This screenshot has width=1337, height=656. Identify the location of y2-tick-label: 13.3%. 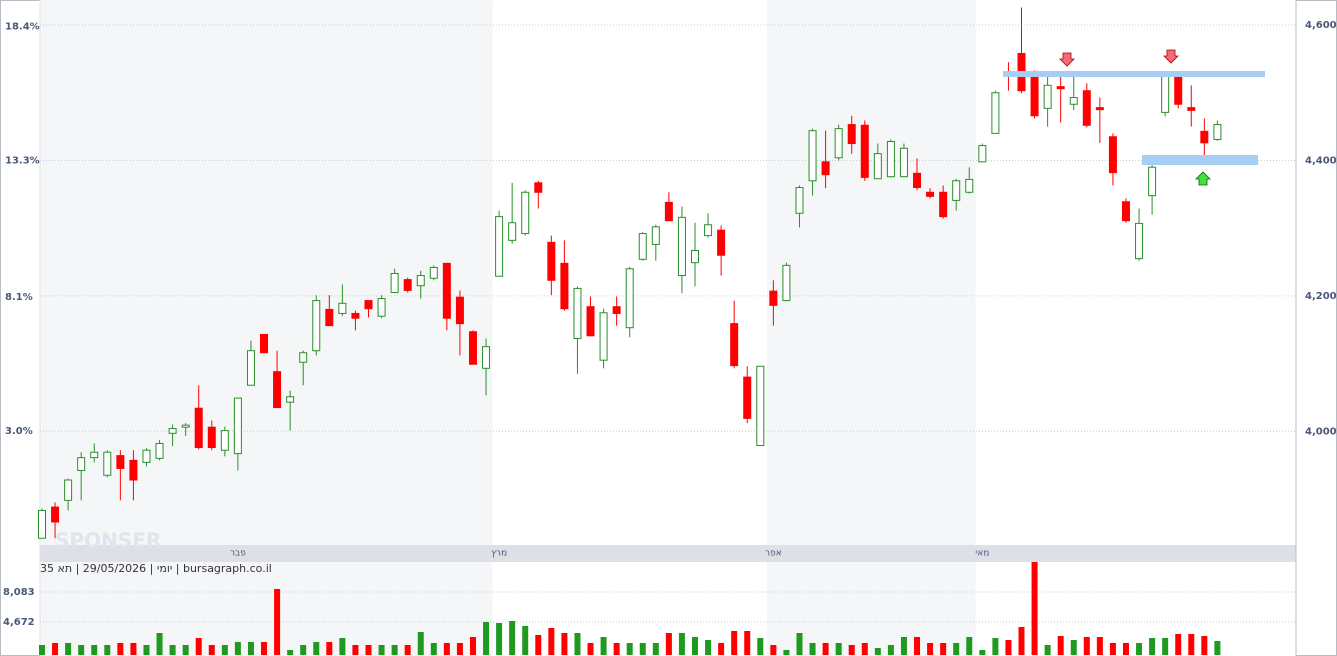
(22, 160).